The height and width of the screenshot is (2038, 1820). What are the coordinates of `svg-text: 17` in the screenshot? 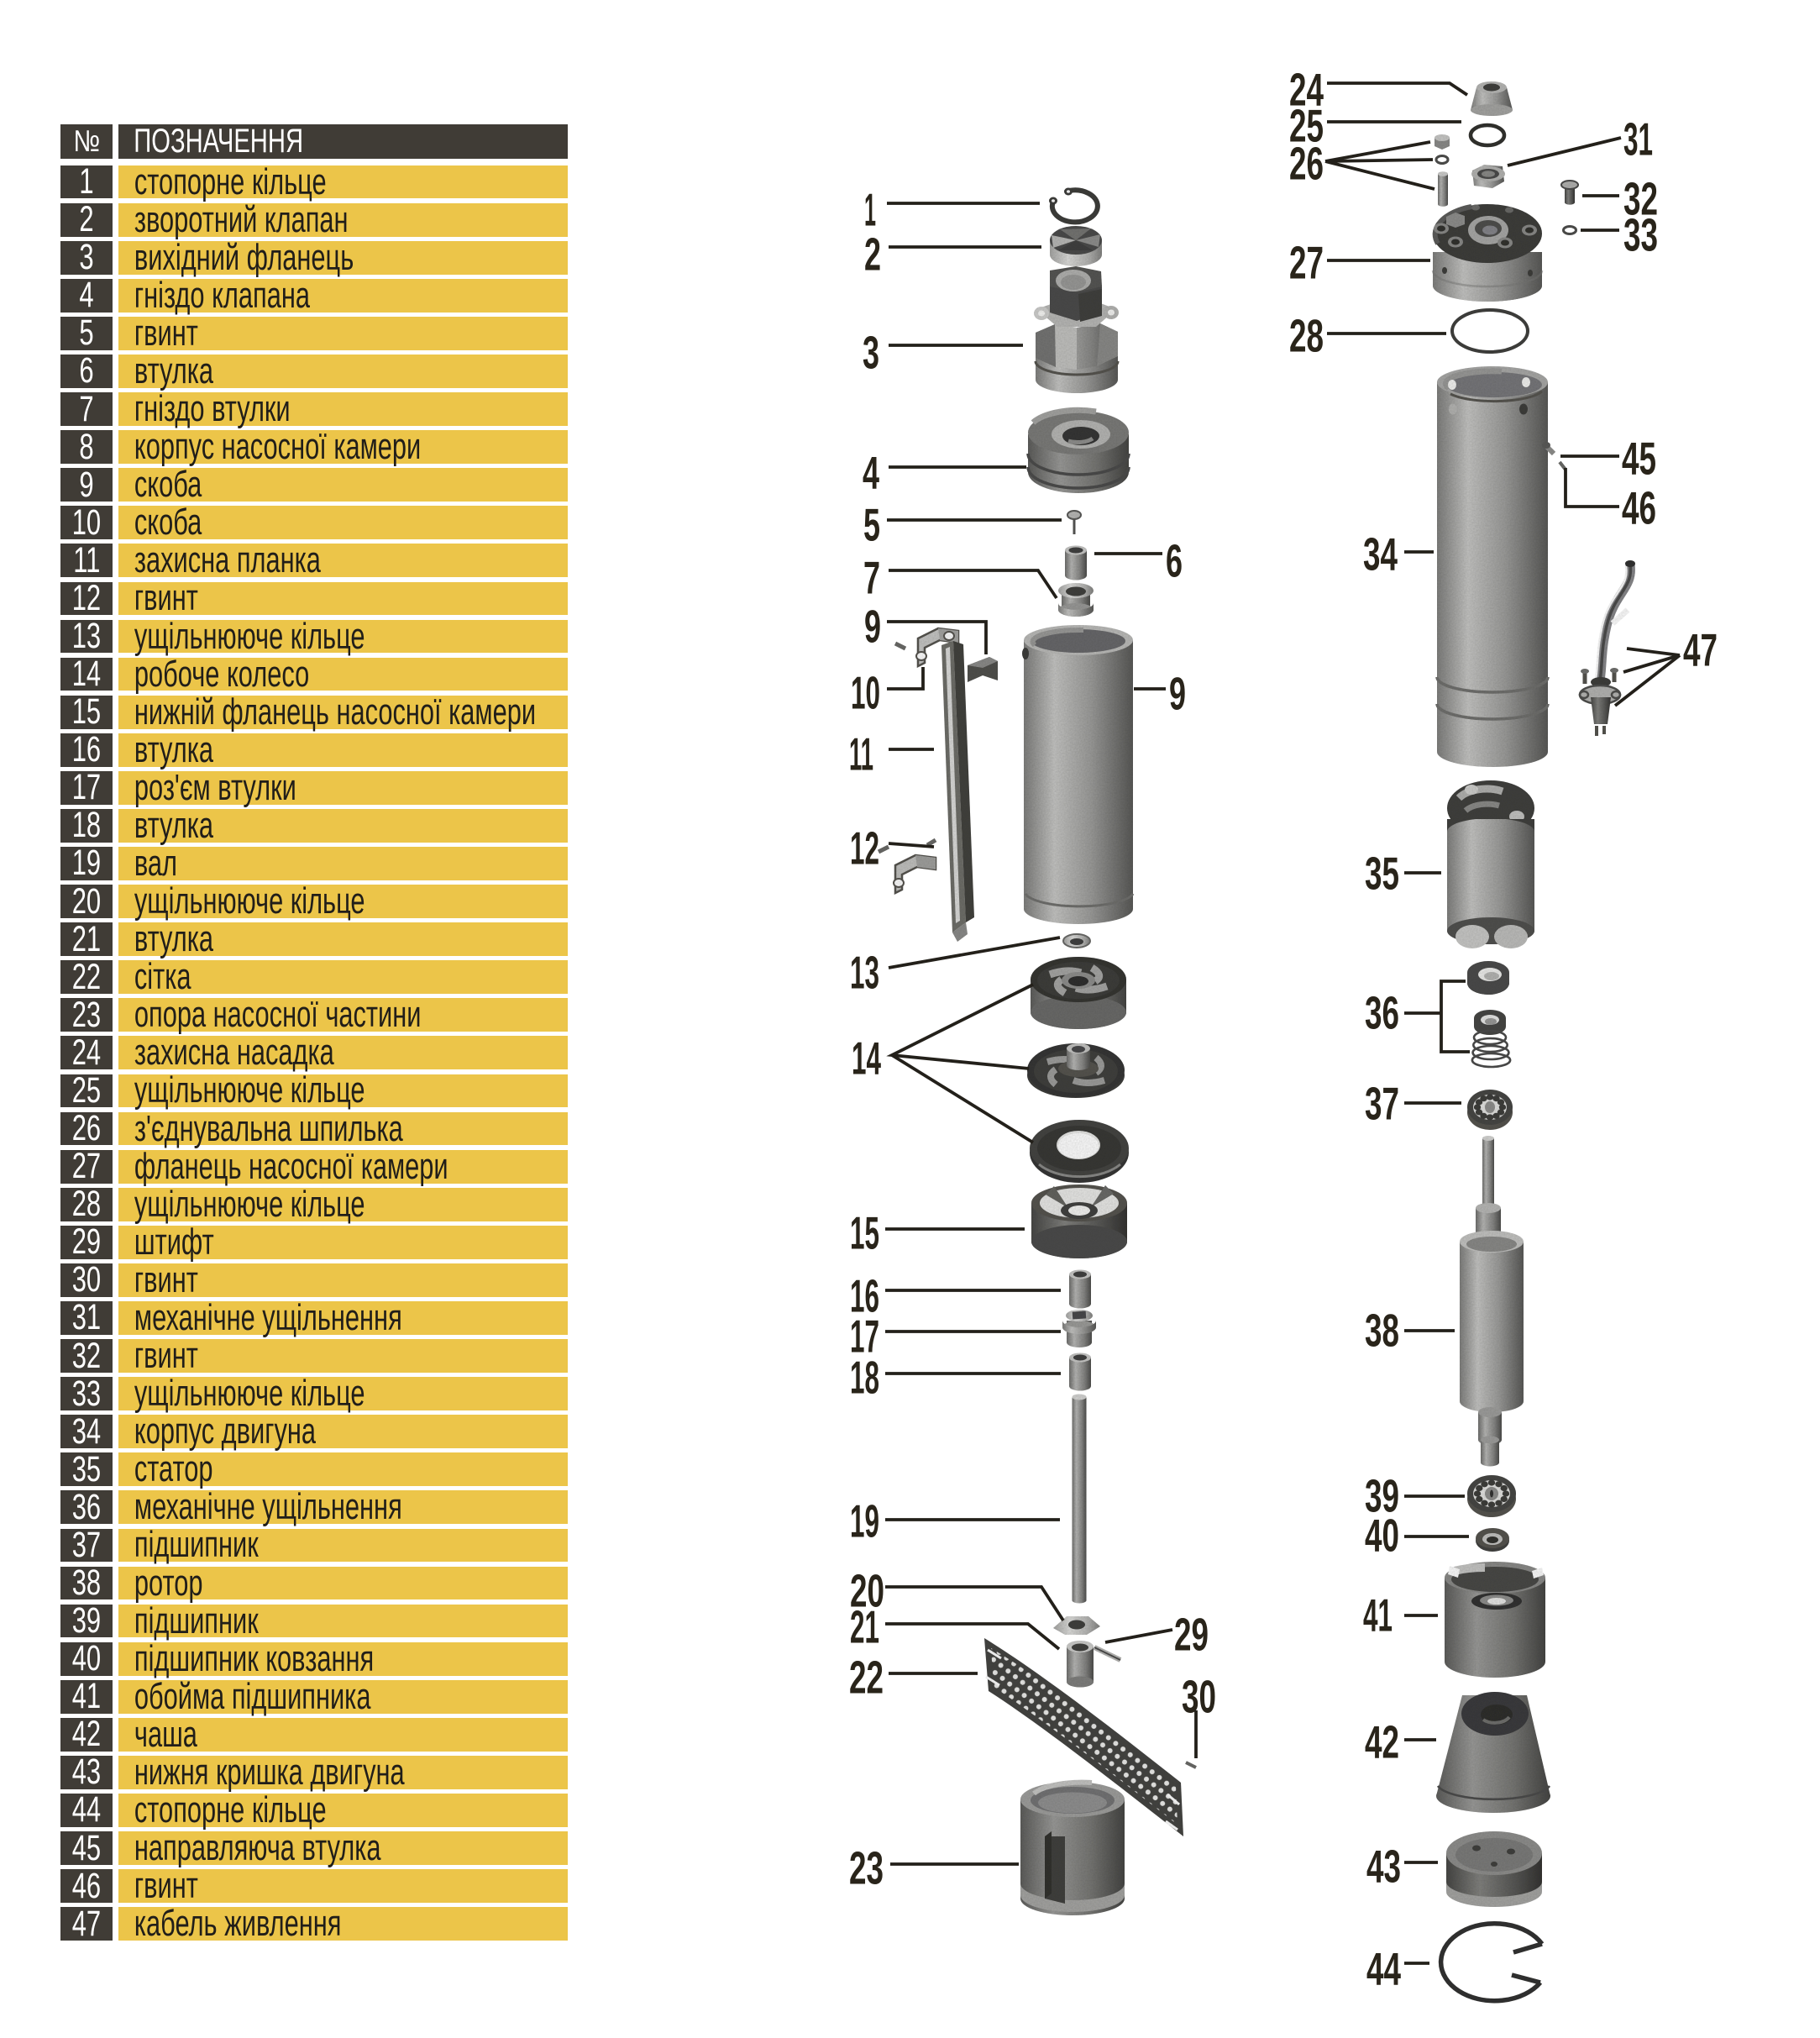 It's located at (864, 1337).